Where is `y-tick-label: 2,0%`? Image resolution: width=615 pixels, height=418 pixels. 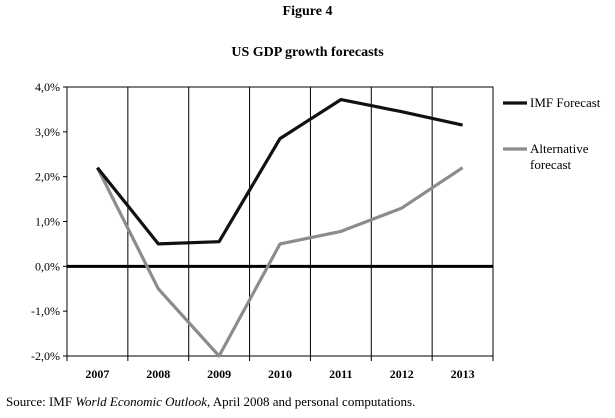
y-tick-label: 2,0% is located at coordinates (47, 177).